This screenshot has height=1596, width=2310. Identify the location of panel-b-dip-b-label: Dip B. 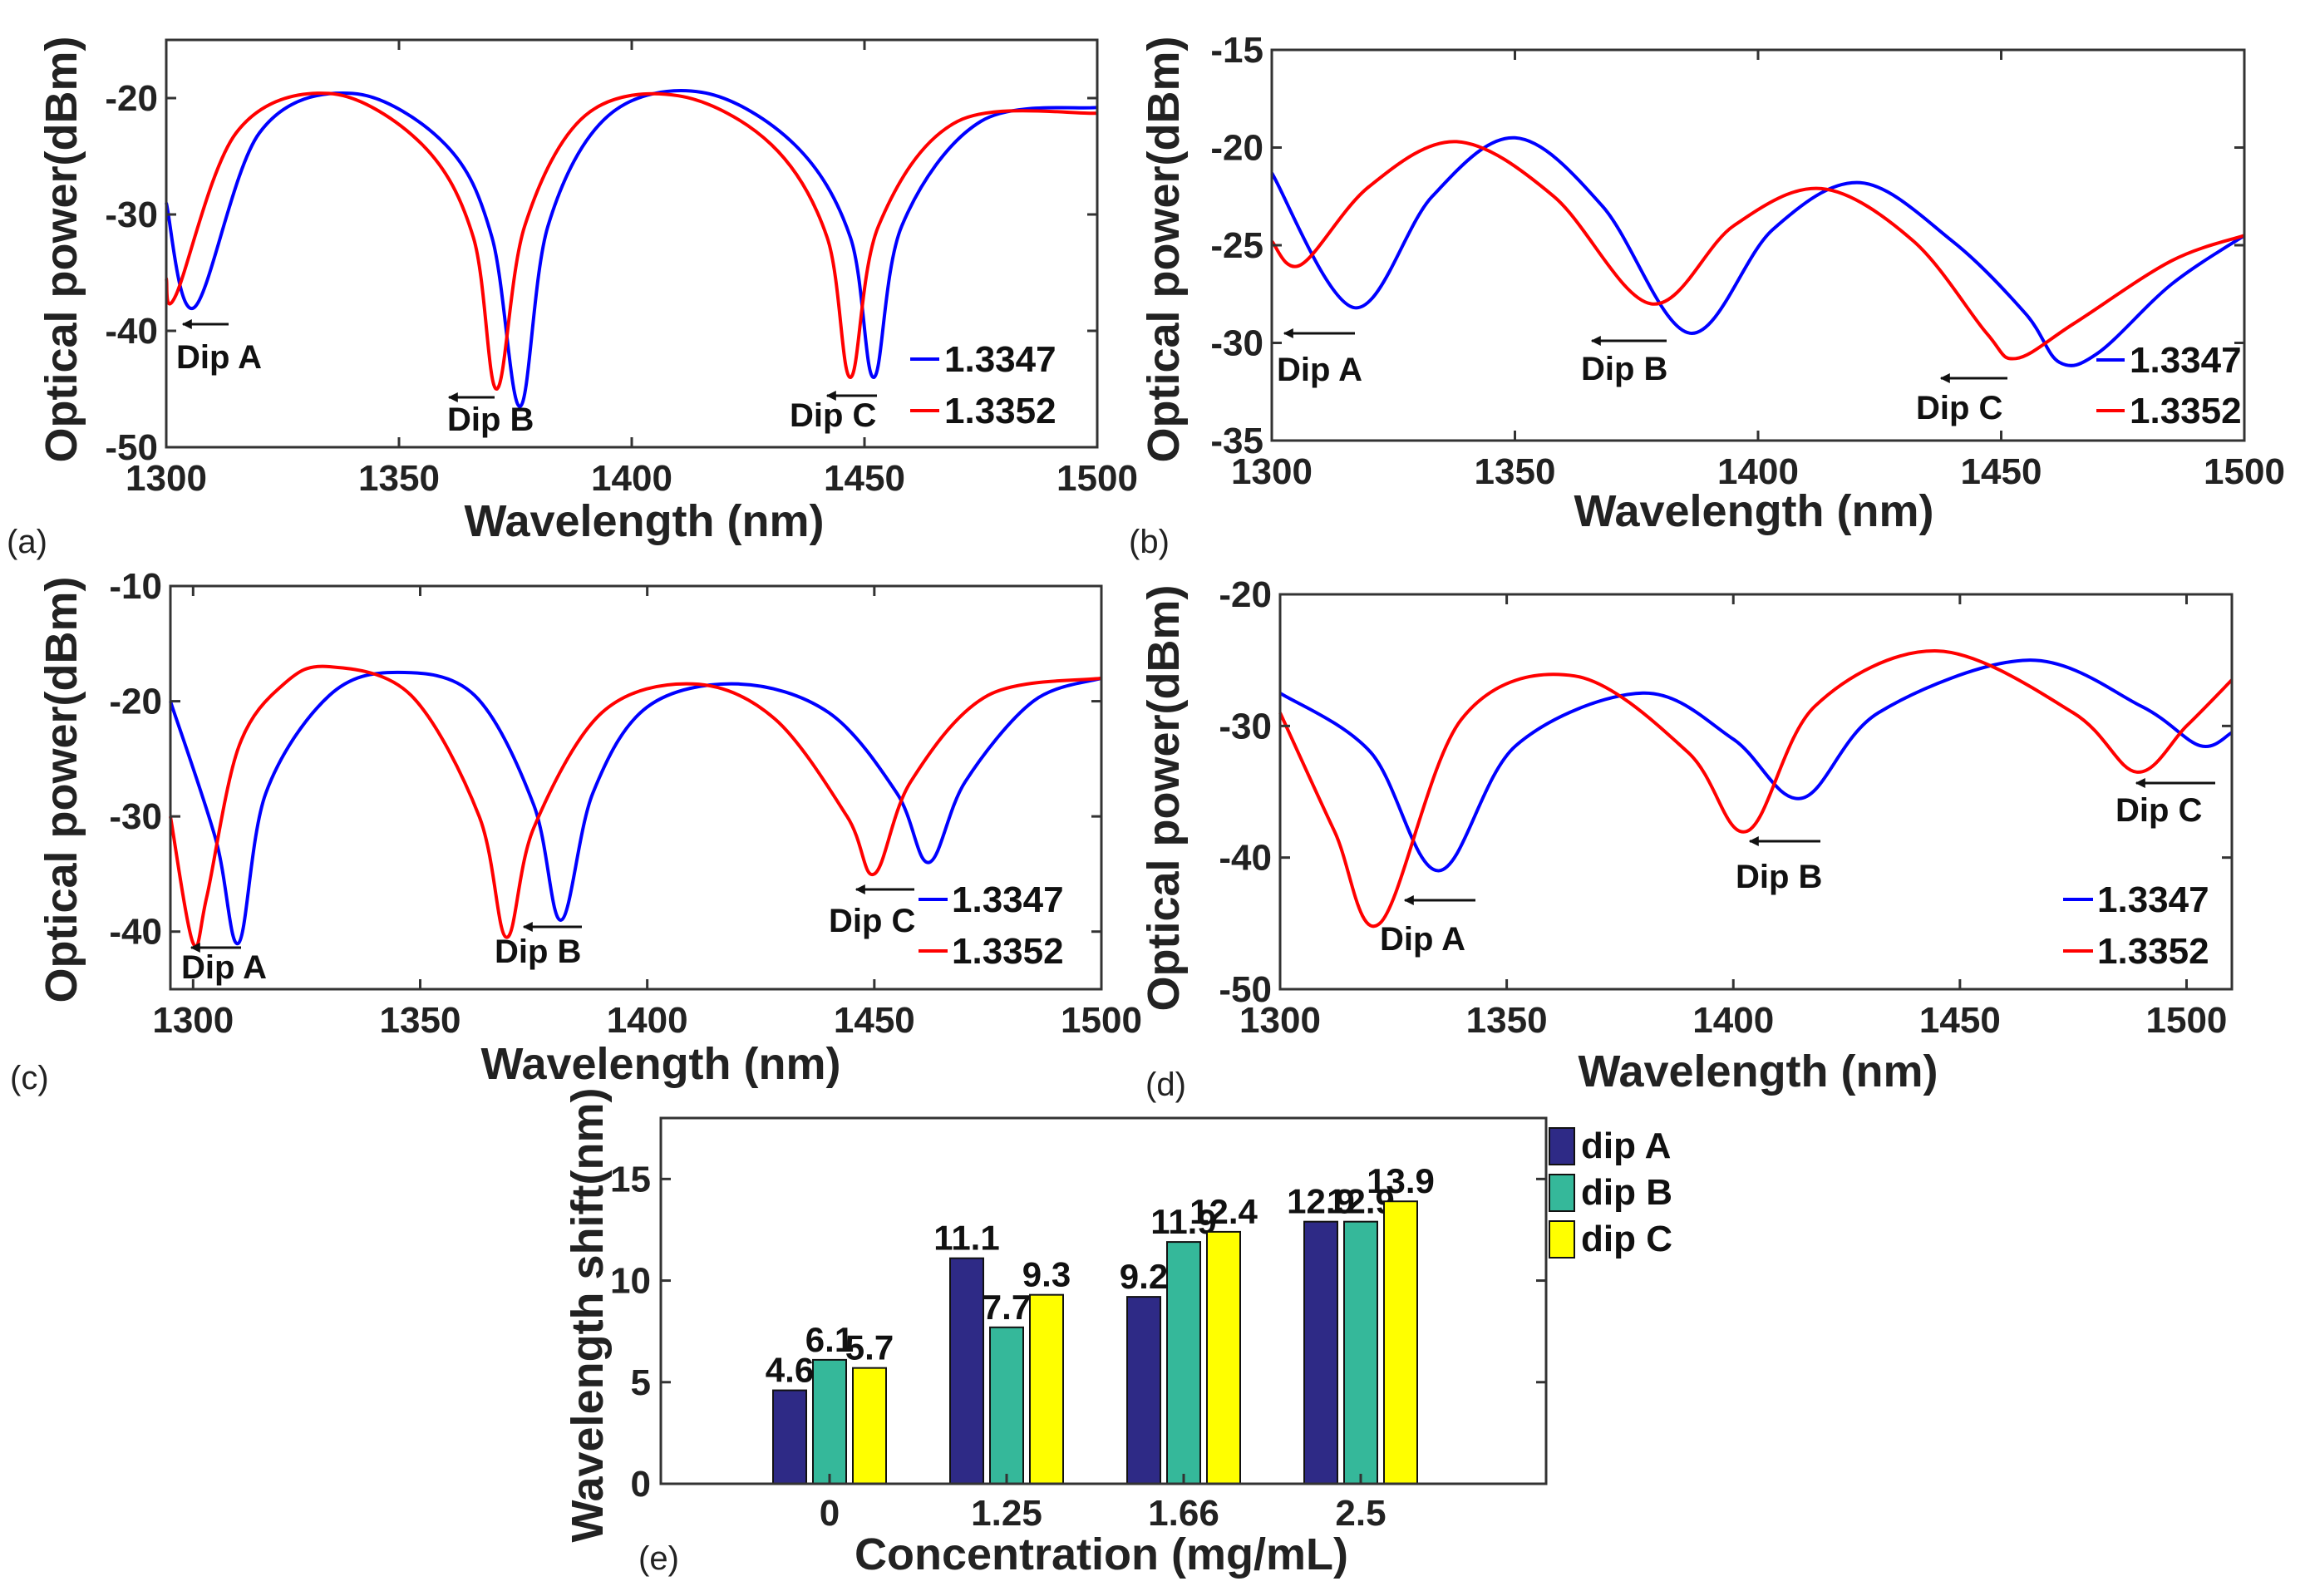
(1624, 369).